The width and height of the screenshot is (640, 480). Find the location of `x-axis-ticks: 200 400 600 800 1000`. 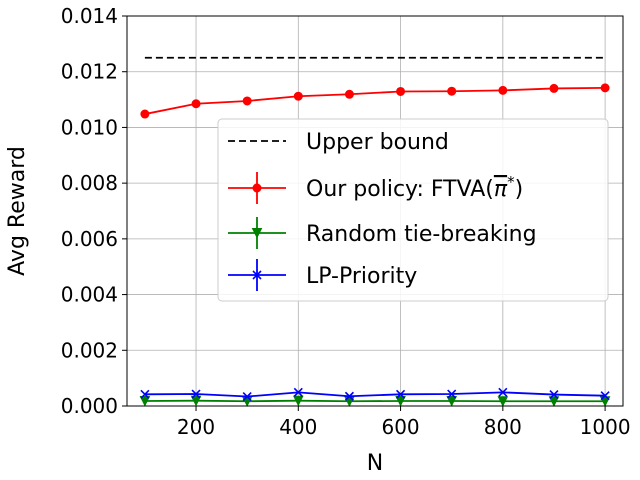

x-axis-ticks: 200 400 600 800 1000 is located at coordinates (404, 422).